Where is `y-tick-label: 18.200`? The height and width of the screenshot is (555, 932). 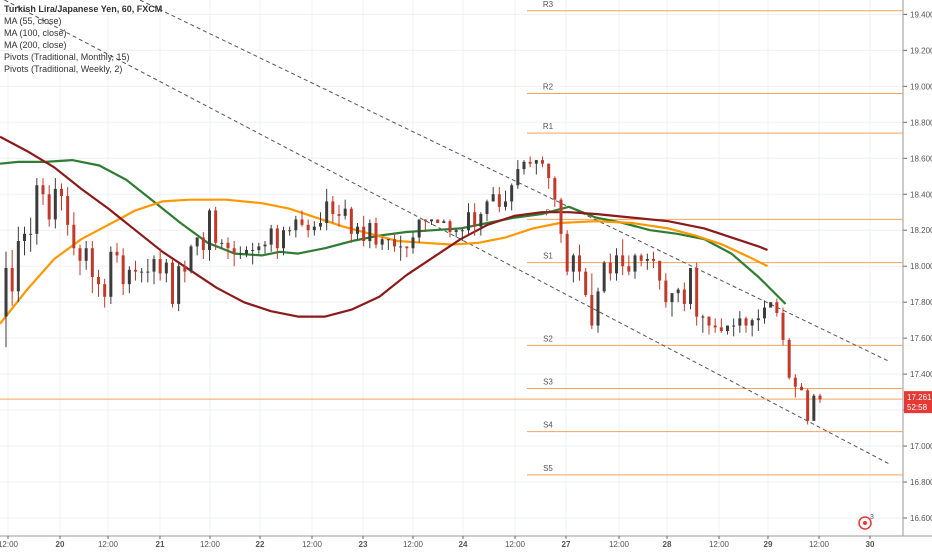 y-tick-label: 18.200 is located at coordinates (921, 230).